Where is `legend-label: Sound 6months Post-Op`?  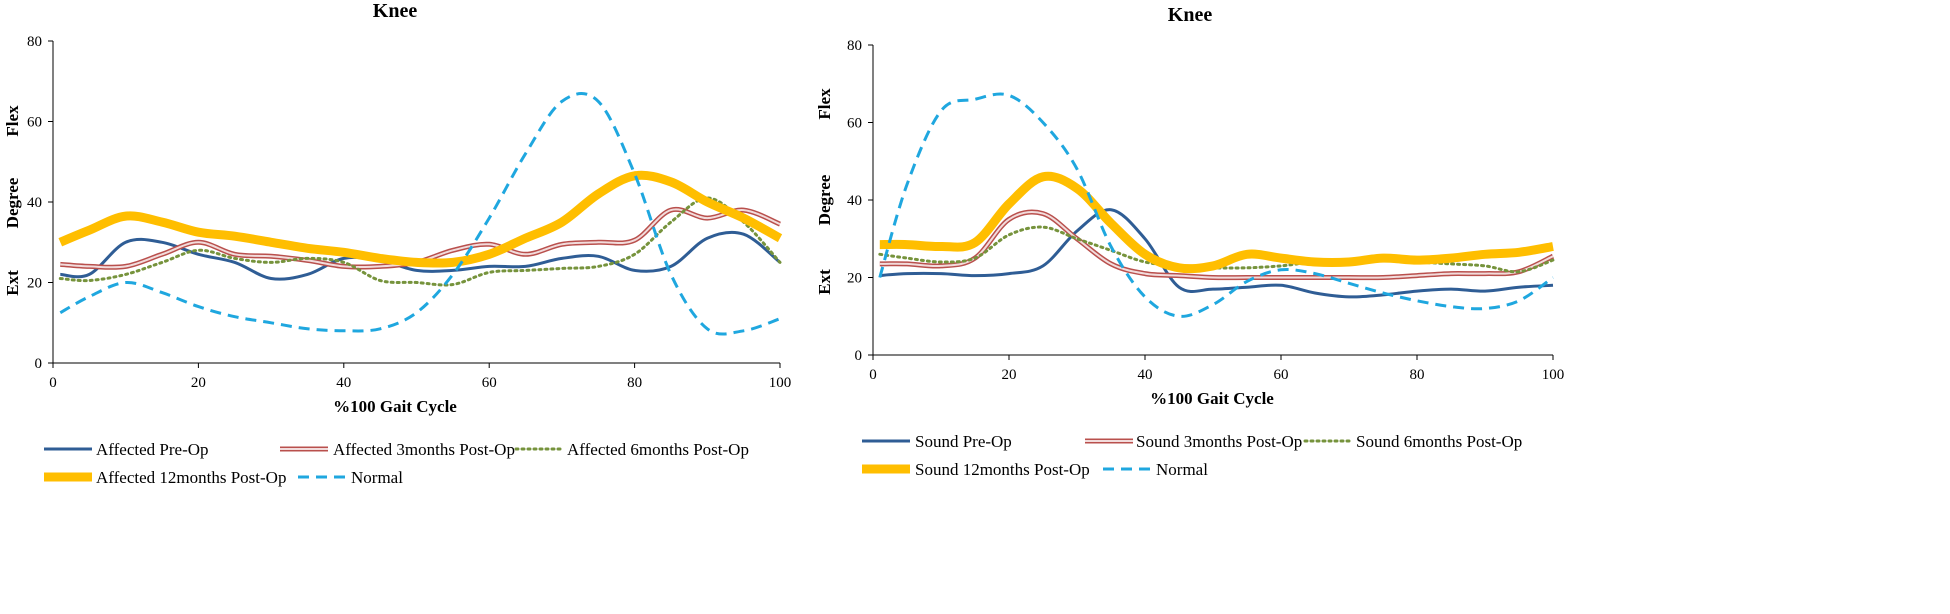
legend-label: Sound 6months Post-Op is located at coordinates (1439, 441).